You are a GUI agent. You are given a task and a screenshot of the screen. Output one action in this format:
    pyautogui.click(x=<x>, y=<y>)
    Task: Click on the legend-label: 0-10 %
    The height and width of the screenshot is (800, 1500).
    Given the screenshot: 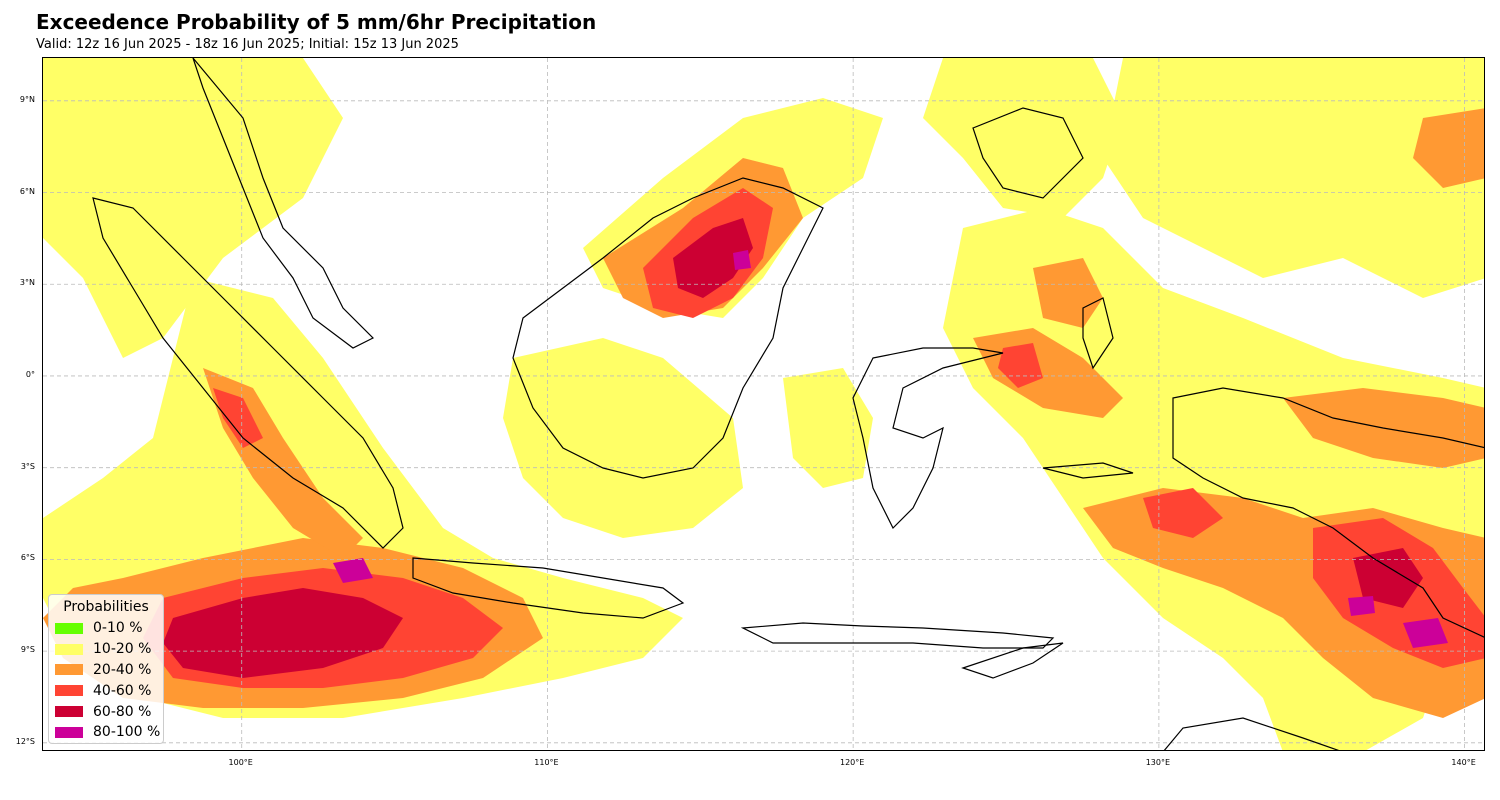 What is the action you would take?
    pyautogui.click(x=118, y=628)
    